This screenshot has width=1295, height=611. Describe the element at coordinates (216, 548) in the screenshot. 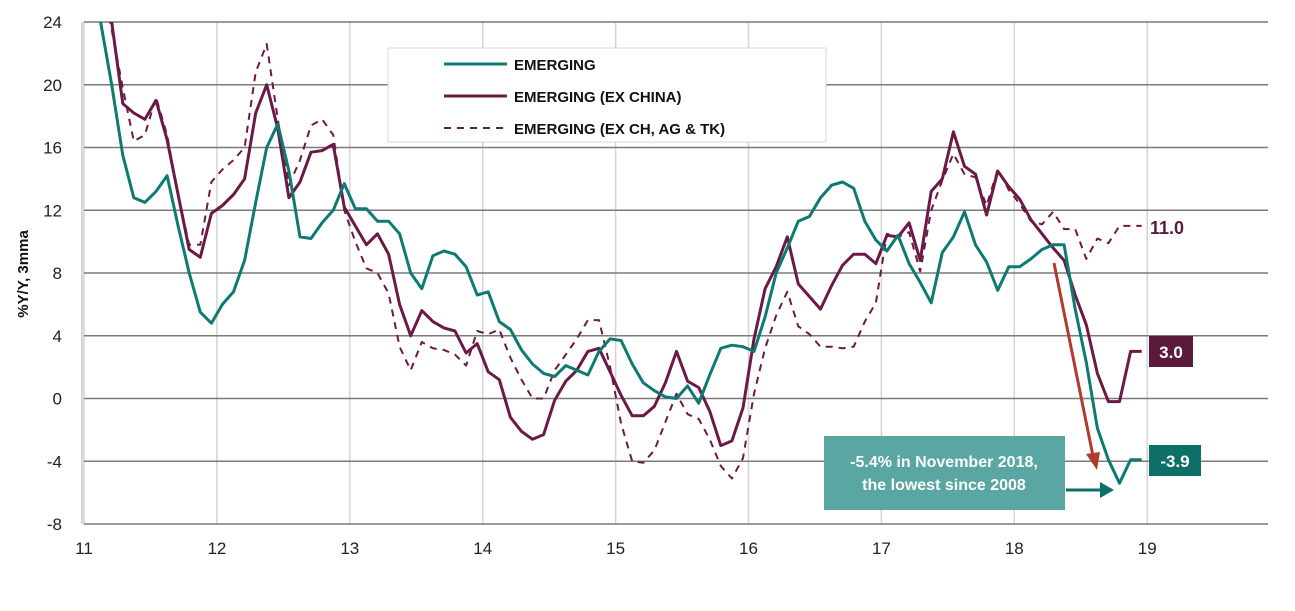

I see `x-tick-label: 12` at that location.